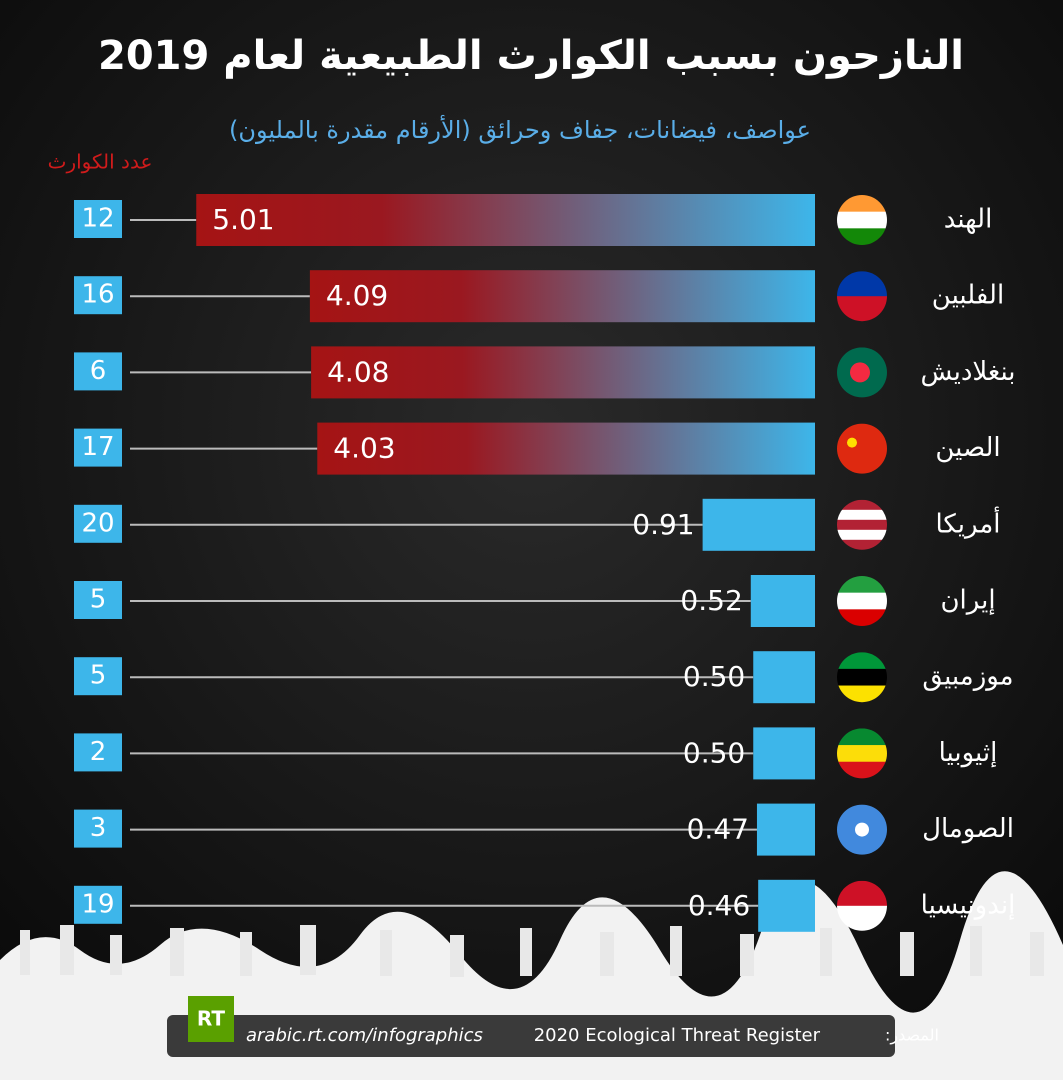 The image size is (1063, 1080). What do you see at coordinates (532, 951) in the screenshot?
I see `silhouettes` at bounding box center [532, 951].